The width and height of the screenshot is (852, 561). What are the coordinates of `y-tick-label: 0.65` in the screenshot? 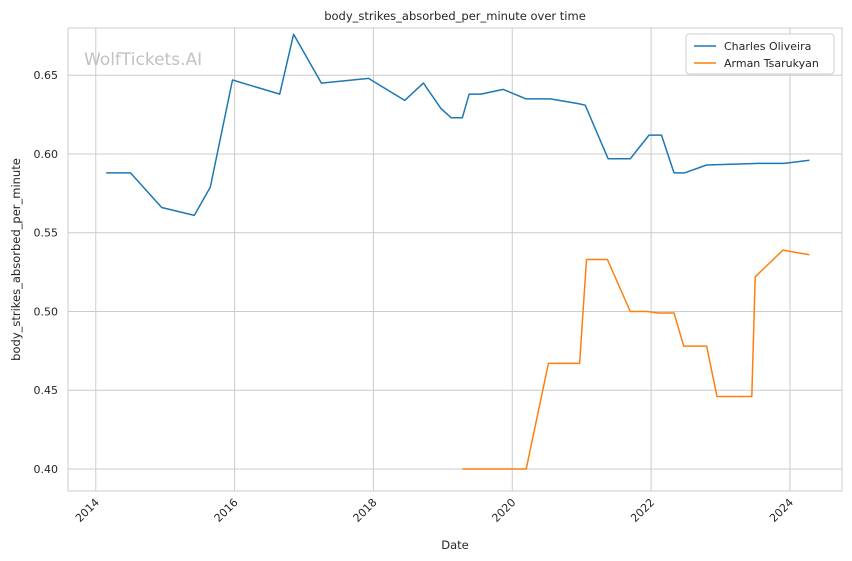 It's located at (46, 75).